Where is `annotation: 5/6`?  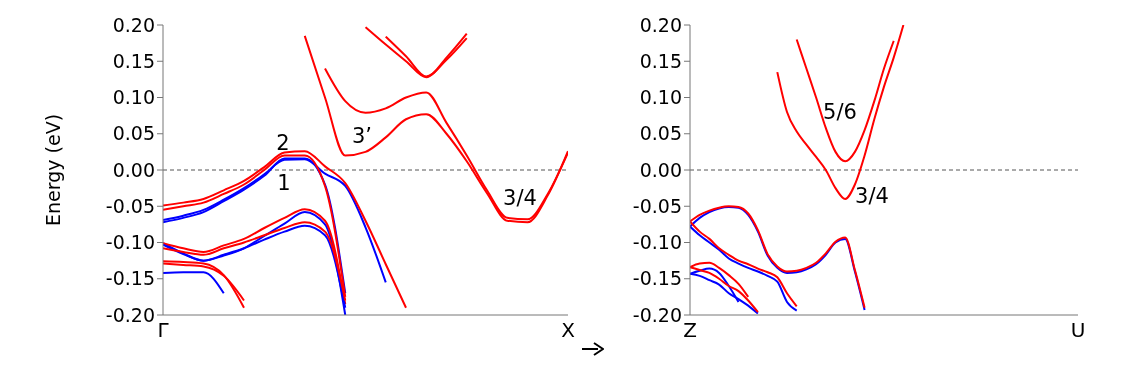 annotation: 5/6 is located at coordinates (840, 111).